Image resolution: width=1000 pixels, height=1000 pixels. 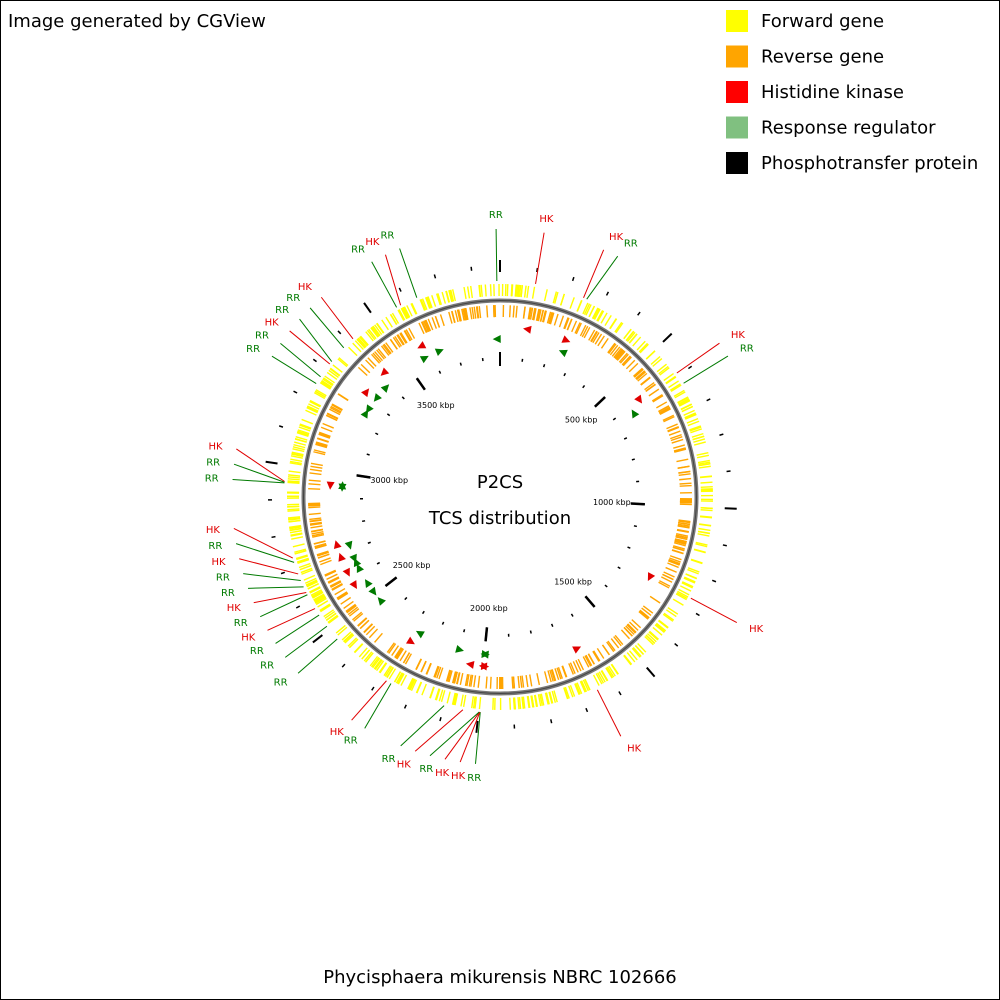 What do you see at coordinates (486, 634) in the screenshot?
I see `tick-mark` at bounding box center [486, 634].